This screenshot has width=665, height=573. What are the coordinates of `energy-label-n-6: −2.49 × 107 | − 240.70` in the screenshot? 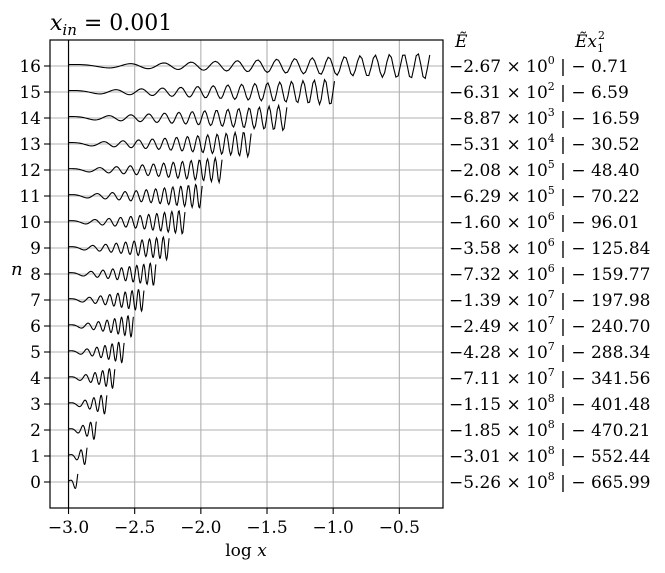 It's located at (549, 325).